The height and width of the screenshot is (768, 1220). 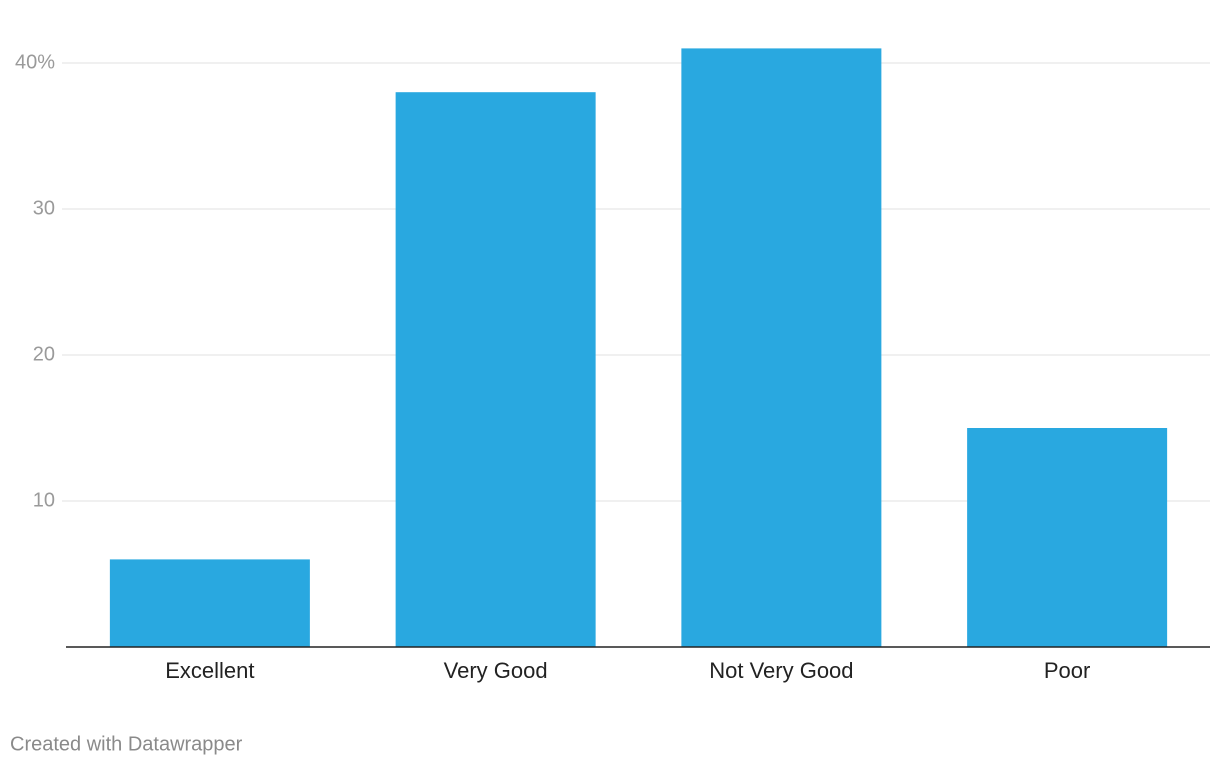 I want to click on credit: Created with Datawrapper, so click(x=126, y=744).